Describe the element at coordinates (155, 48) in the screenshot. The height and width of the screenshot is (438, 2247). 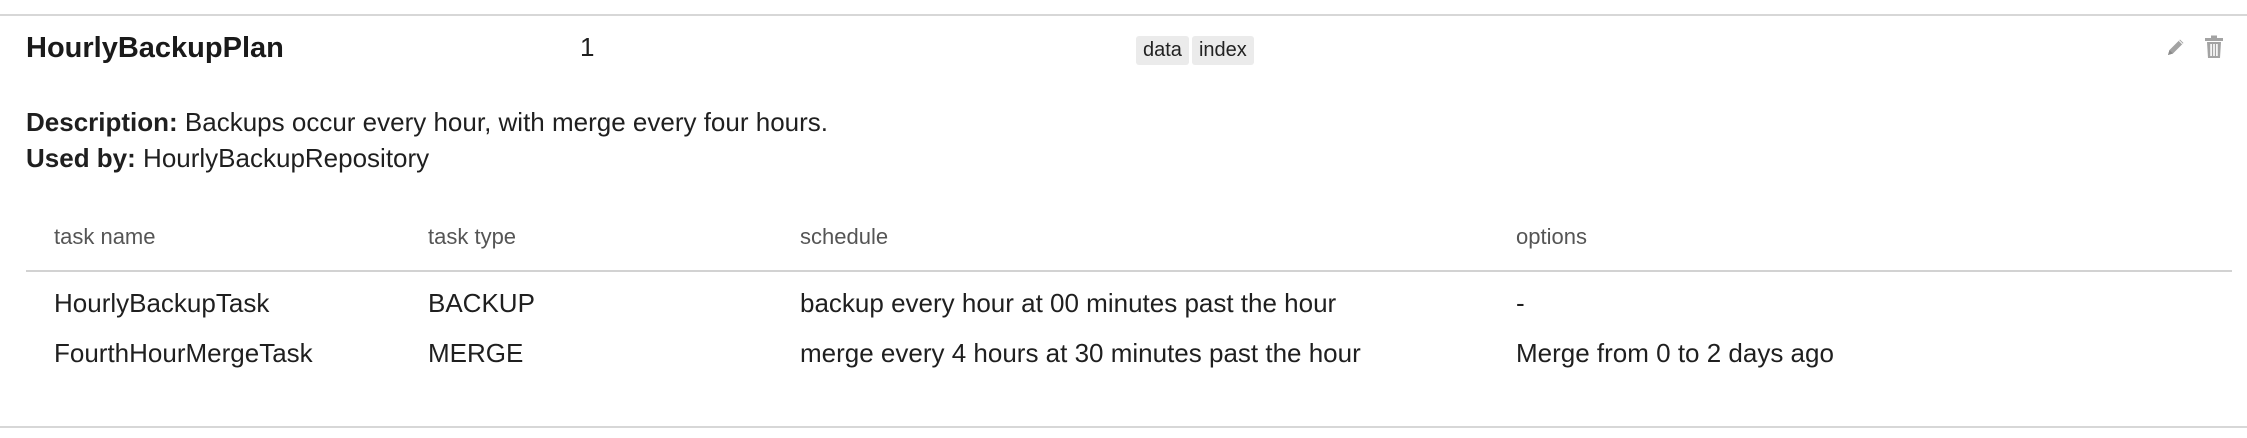
I see `plan-name: HourlyBackupPlan` at that location.